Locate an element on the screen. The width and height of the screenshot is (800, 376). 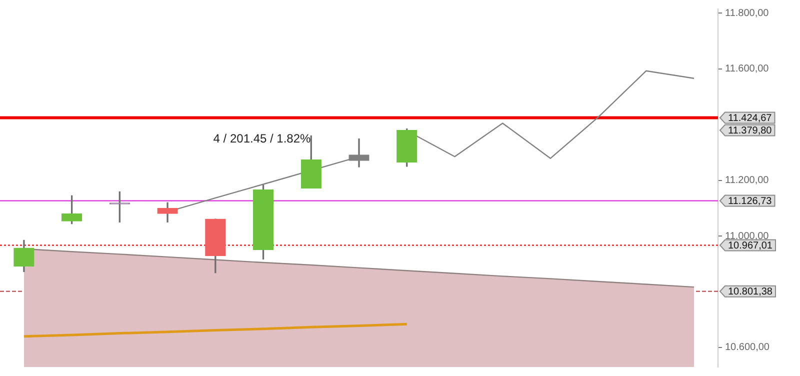
ref-line-label: 10.967,01 is located at coordinates (750, 246).